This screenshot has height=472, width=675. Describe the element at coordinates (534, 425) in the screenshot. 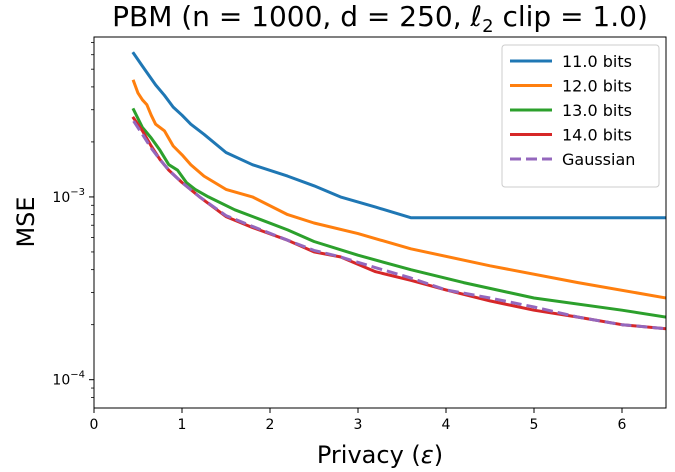

I see `x-tick-label: 5` at that location.